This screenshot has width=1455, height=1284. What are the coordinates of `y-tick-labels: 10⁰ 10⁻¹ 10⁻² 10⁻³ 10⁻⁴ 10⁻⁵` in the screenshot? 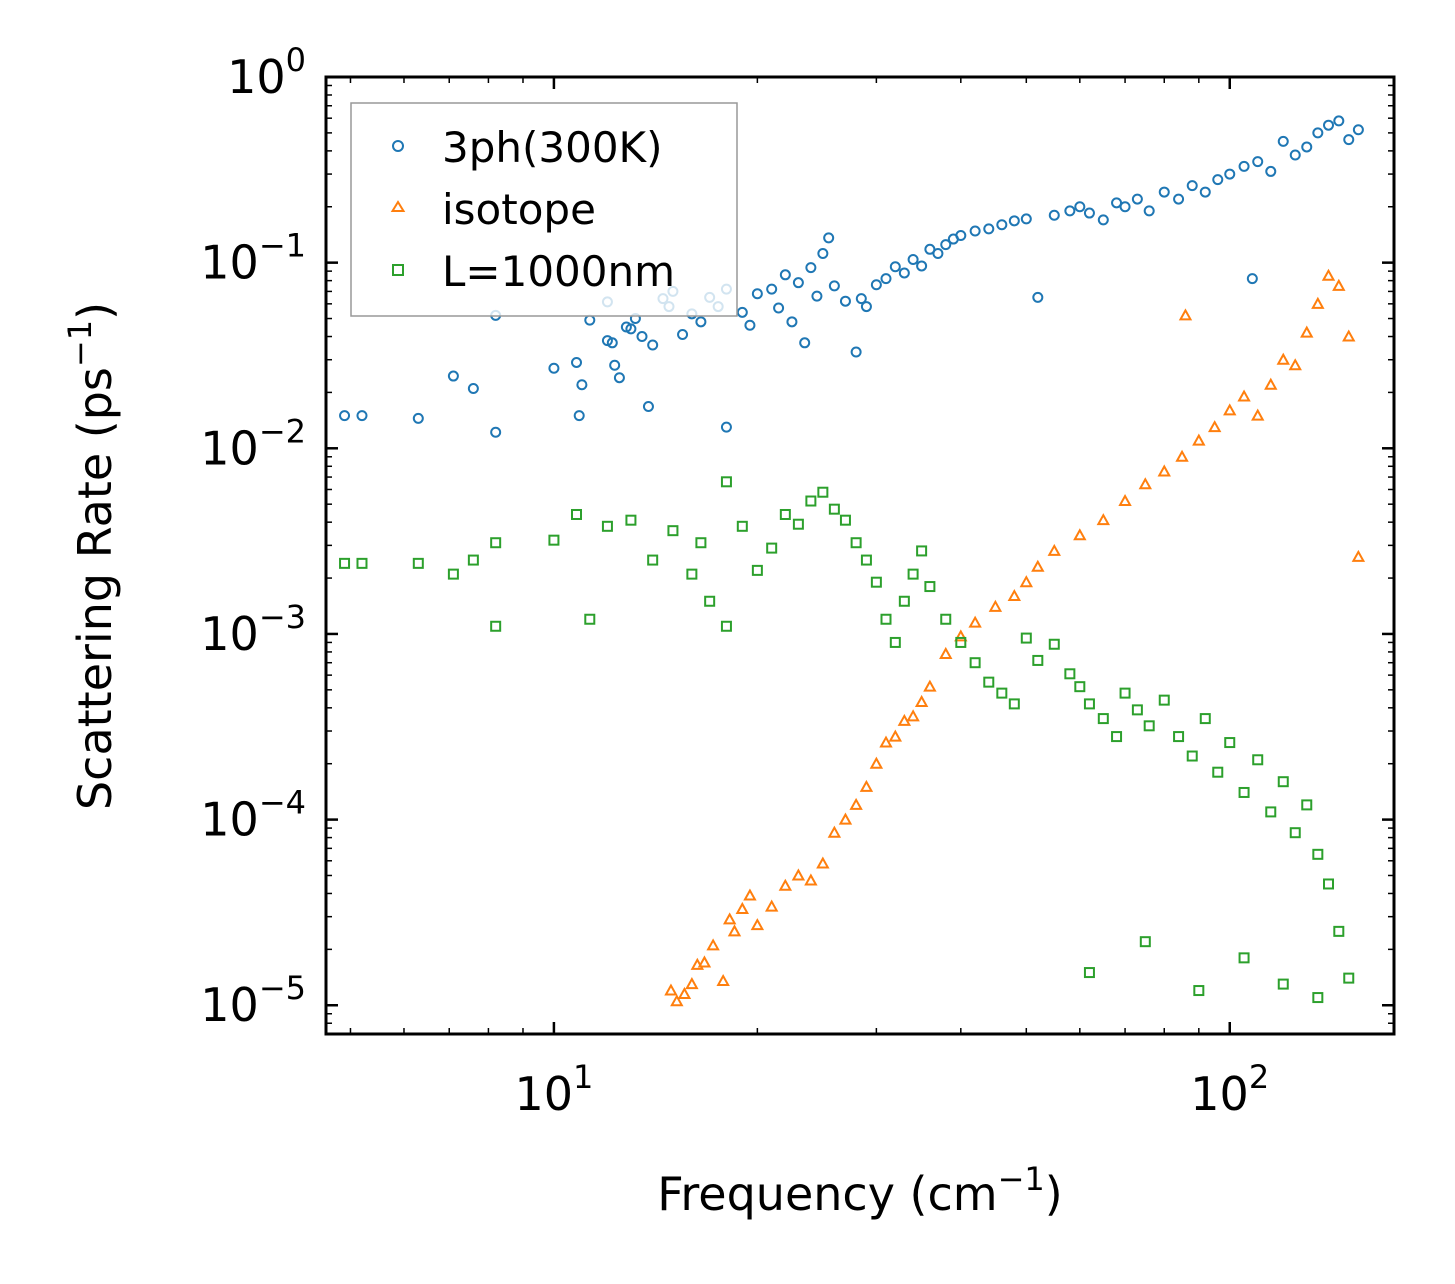 It's located at (253, 536).